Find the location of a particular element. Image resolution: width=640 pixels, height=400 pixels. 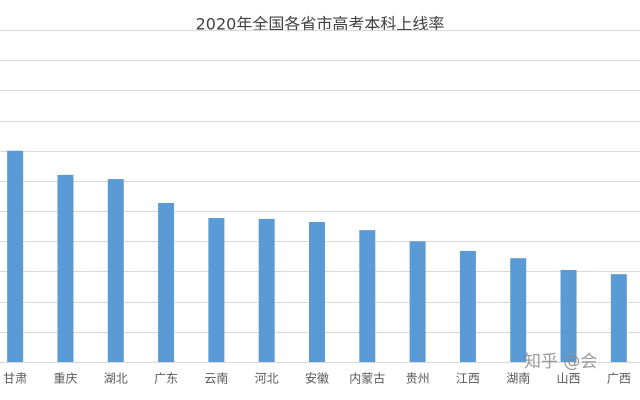

watermark: 知乎 @会 is located at coordinates (560, 362).